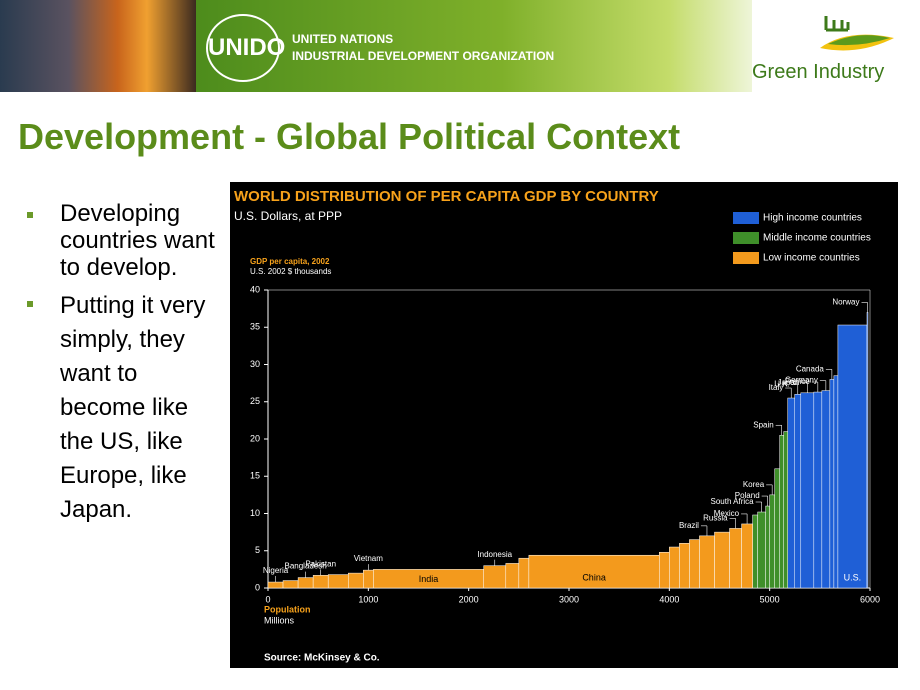  I want to click on y-tick-label: 0, so click(257, 587).